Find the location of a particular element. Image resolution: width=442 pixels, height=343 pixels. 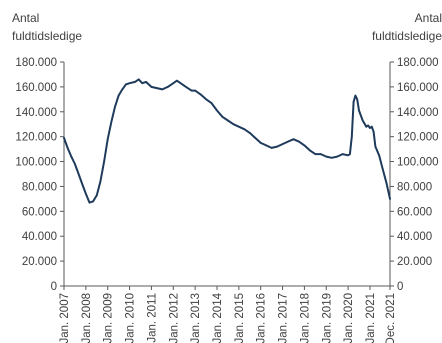

right-axis-title-line-1: Antal is located at coordinates (428, 18).